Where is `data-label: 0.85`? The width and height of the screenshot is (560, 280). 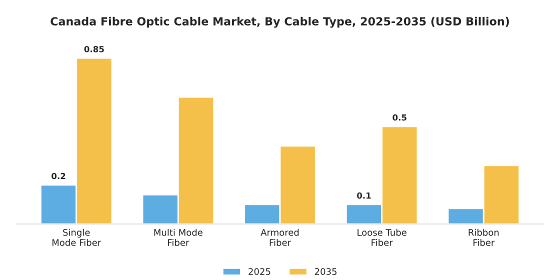 data-label: 0.85 is located at coordinates (94, 49).